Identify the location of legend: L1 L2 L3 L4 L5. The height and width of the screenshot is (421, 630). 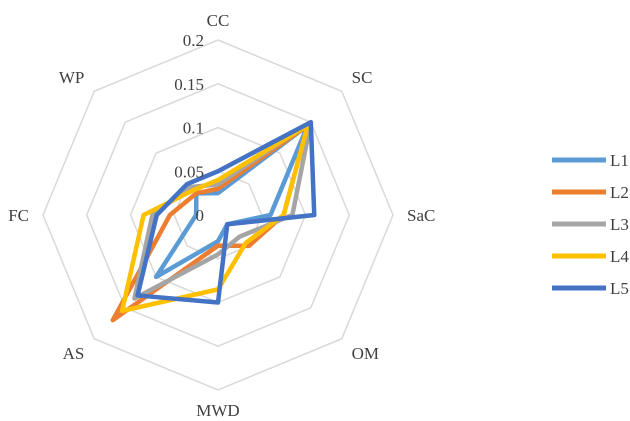
(590, 224).